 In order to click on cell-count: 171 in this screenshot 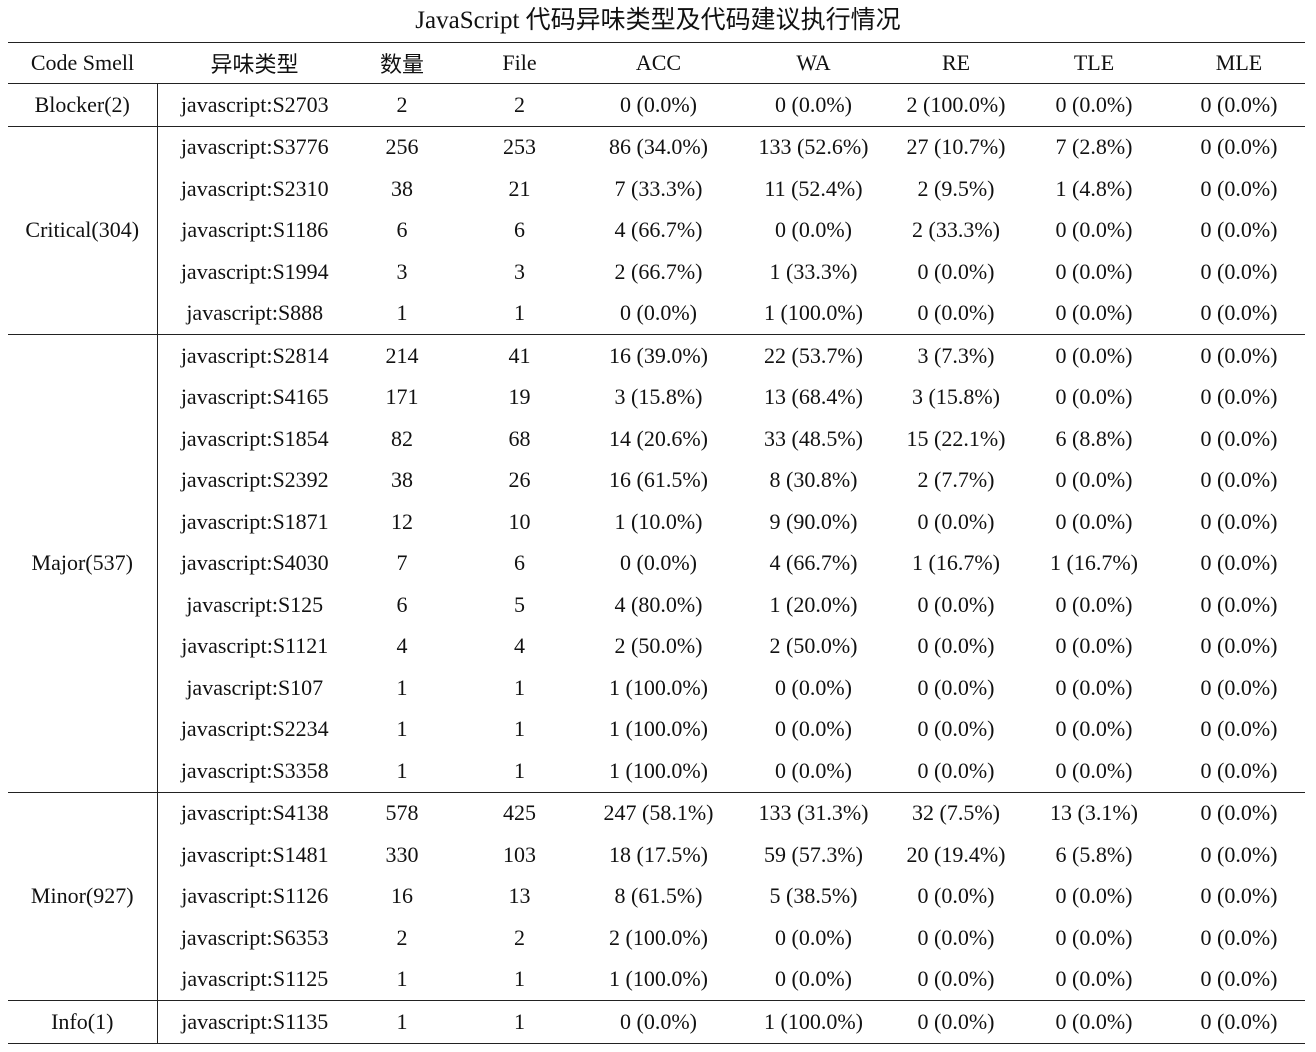, I will do `click(402, 397)`.